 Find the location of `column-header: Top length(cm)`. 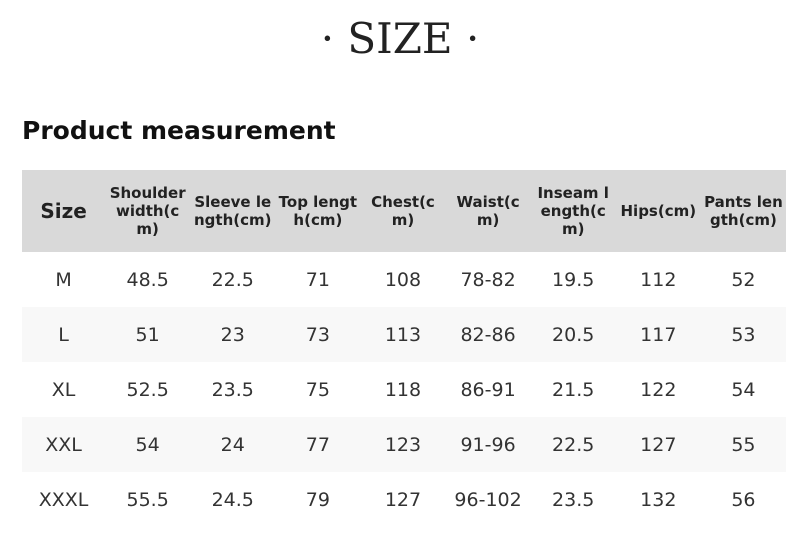

column-header: Top length(cm) is located at coordinates (318, 211).